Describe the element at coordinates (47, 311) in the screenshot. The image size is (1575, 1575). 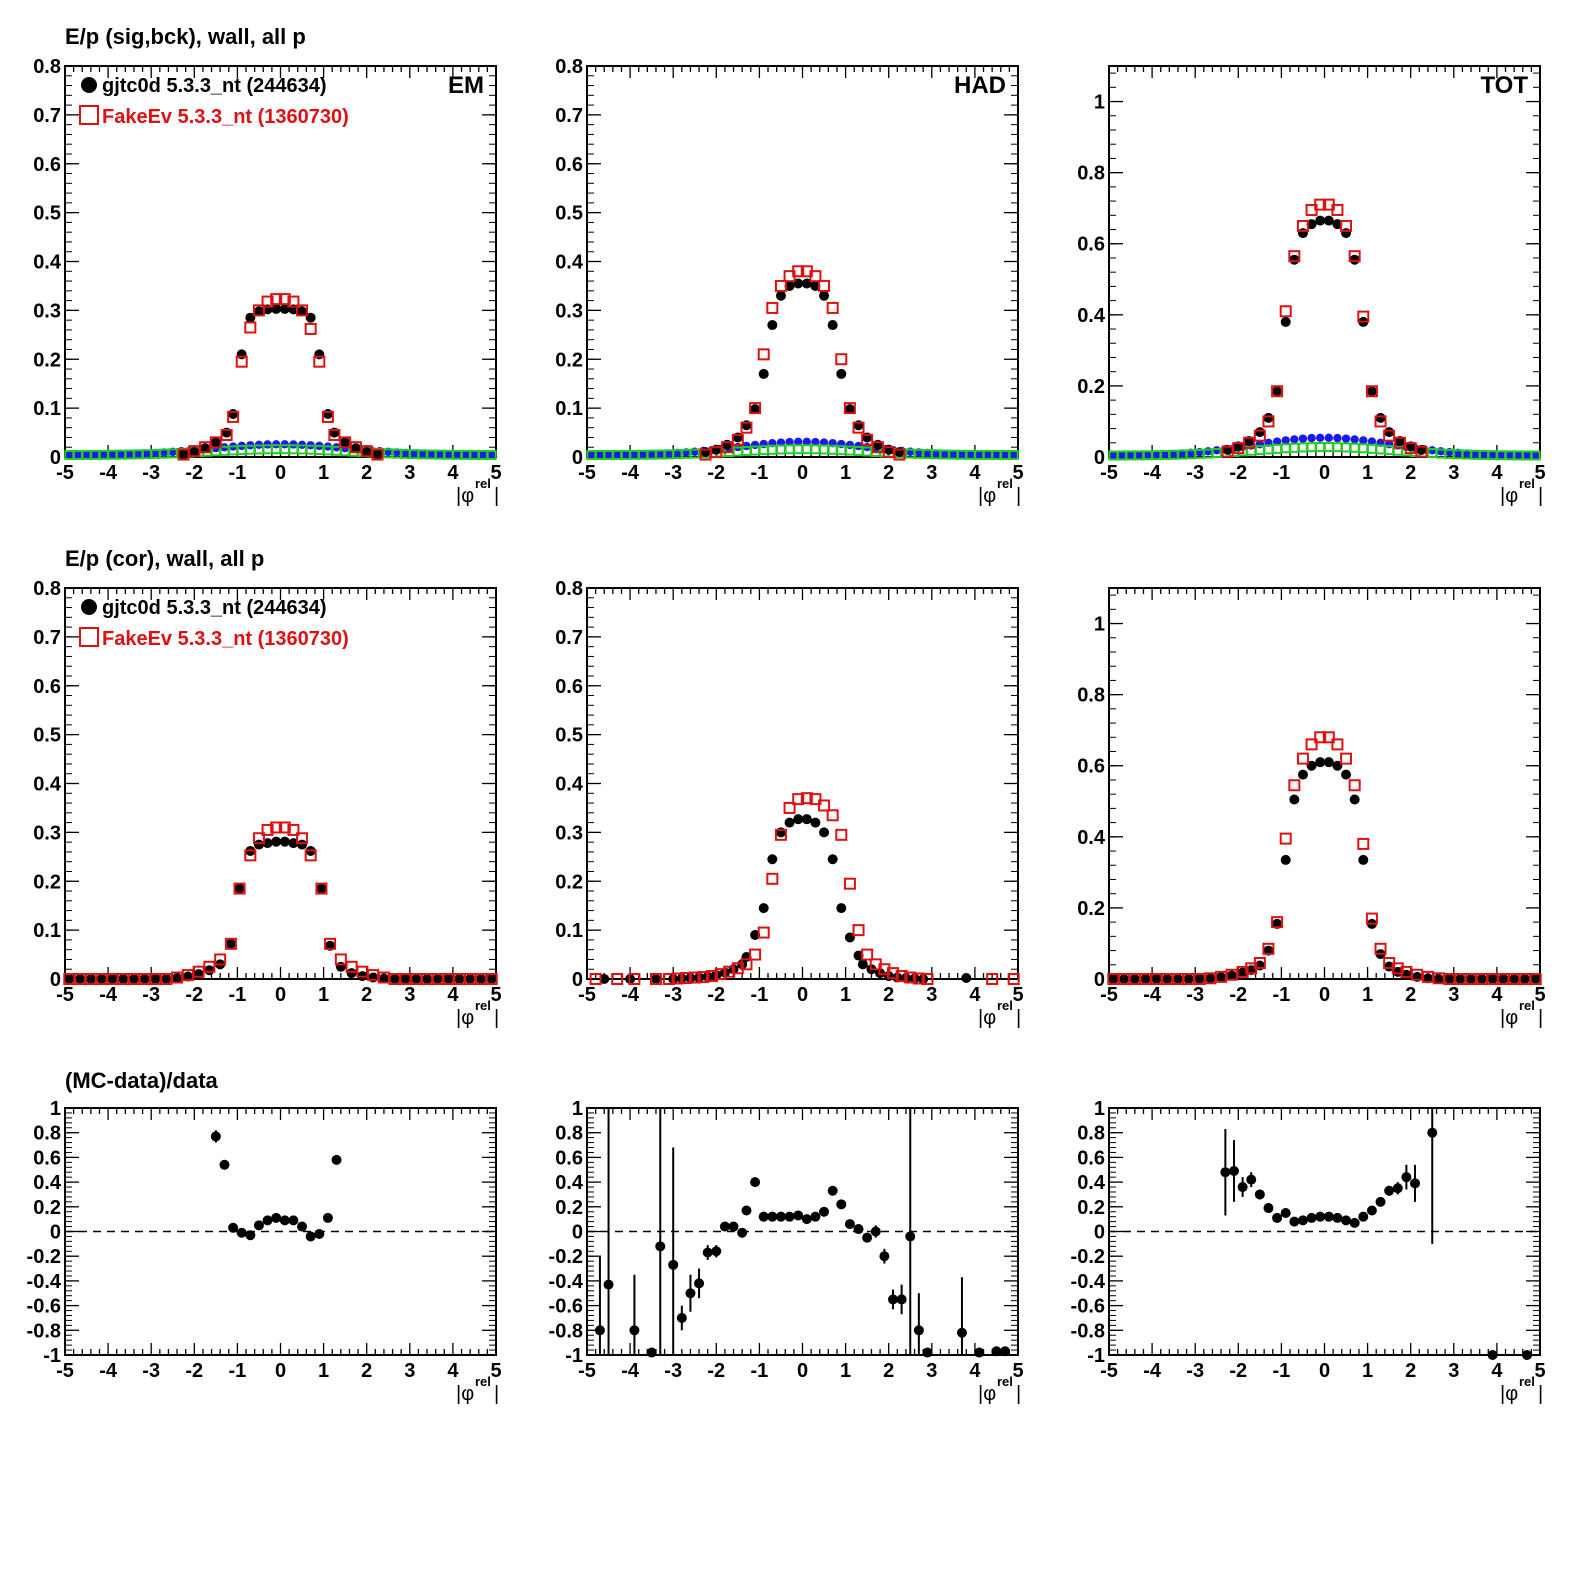
I see `y-tick-label: 0.3` at that location.